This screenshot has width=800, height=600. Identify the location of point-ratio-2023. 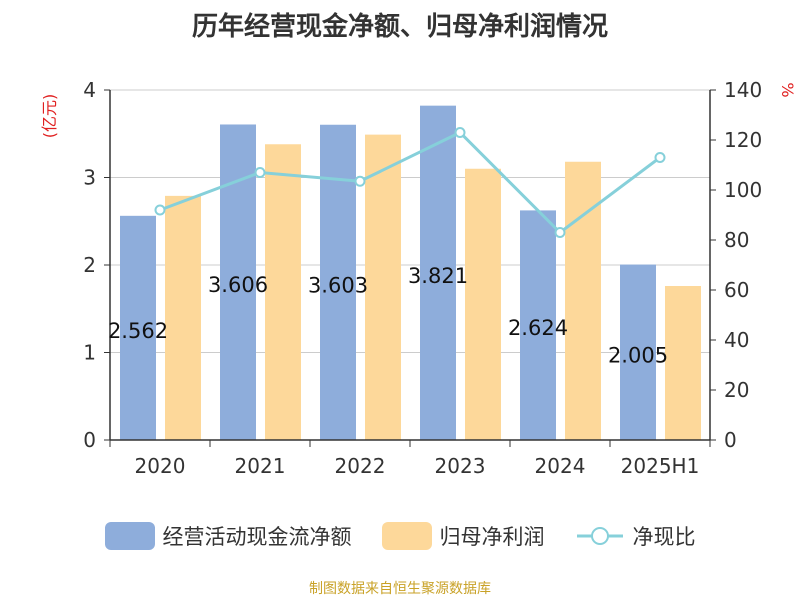
(460, 132).